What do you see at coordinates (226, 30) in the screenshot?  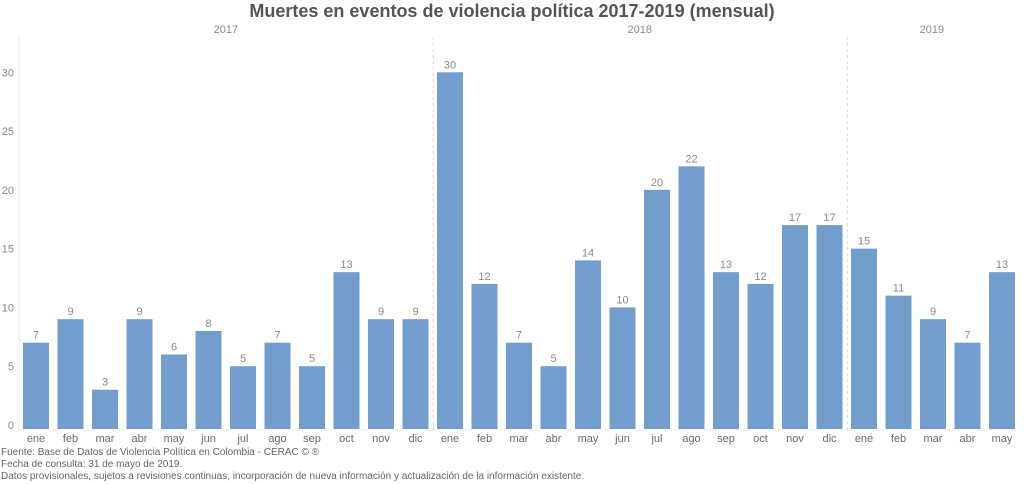 I see `year-label: 2017` at bounding box center [226, 30].